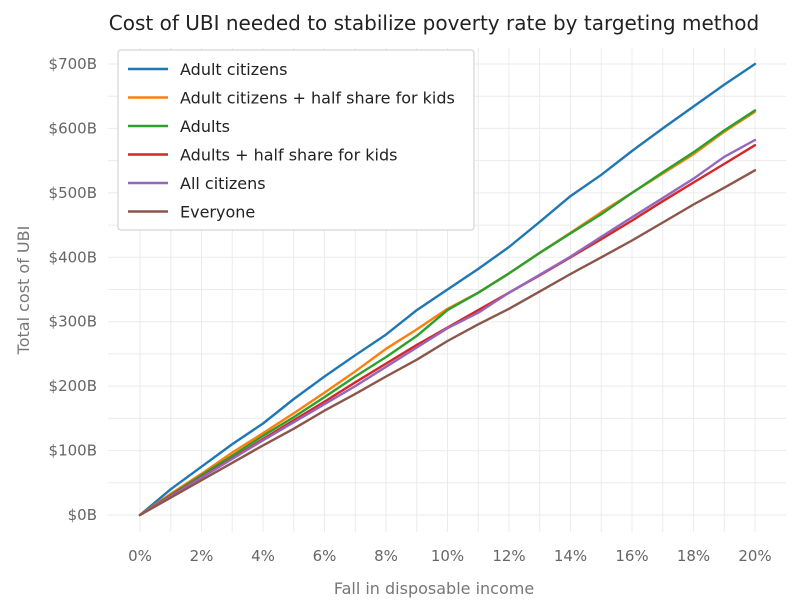 The width and height of the screenshot is (800, 610). What do you see at coordinates (317, 98) in the screenshot?
I see `legend-label-2: Adult citizens + half share for kids` at bounding box center [317, 98].